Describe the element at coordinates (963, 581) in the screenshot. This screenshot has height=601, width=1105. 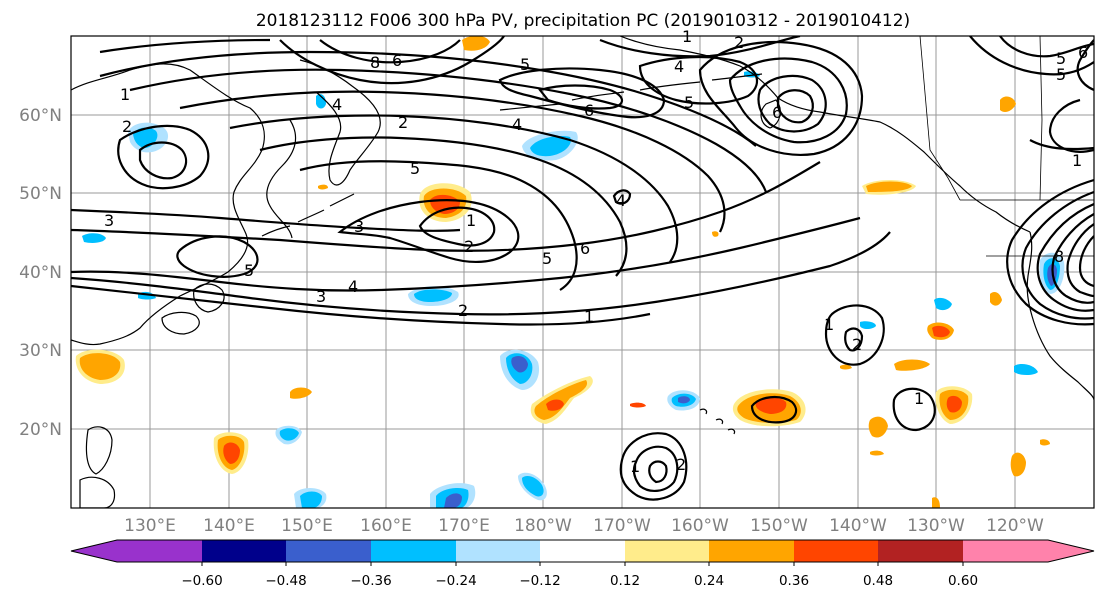
I see `colorbar-tick-label: 0.60` at that location.